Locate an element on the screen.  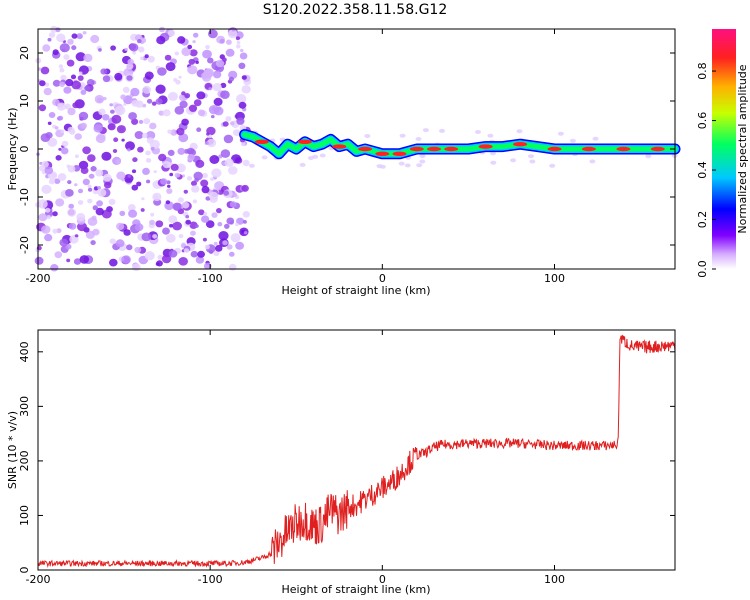
y-tick-label: -20 is located at coordinates (24, 245).